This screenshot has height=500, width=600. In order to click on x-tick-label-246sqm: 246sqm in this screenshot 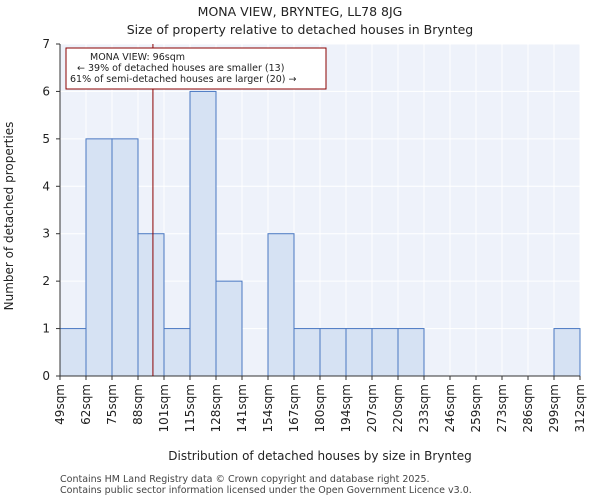, I will do `click(450, 408)`.